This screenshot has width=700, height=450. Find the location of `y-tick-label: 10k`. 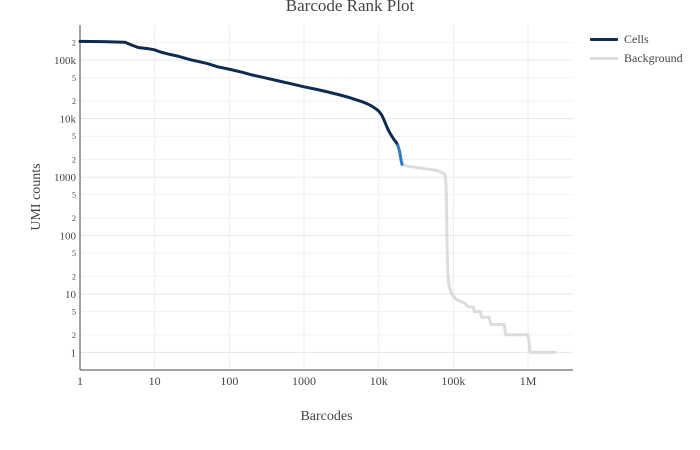

y-tick-label: 10k is located at coordinates (68, 120).